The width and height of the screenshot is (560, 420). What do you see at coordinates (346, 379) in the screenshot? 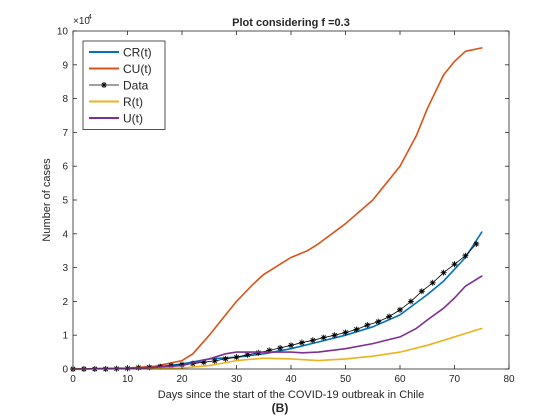
I see `x-tick-label: 50` at bounding box center [346, 379].